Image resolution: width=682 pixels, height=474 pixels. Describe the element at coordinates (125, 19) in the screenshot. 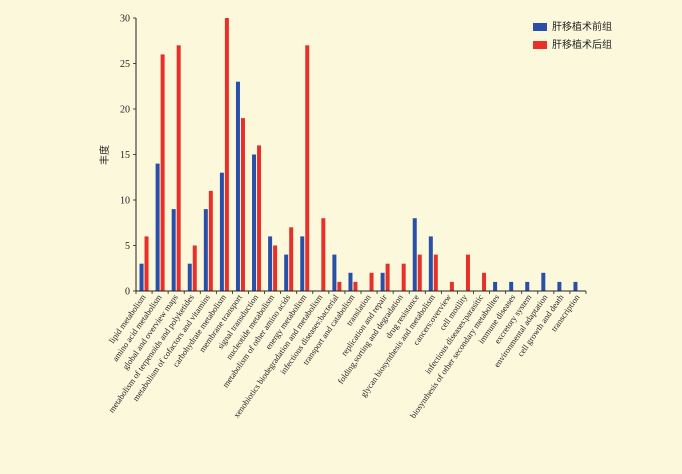

I see `y-tick-label: 30` at that location.